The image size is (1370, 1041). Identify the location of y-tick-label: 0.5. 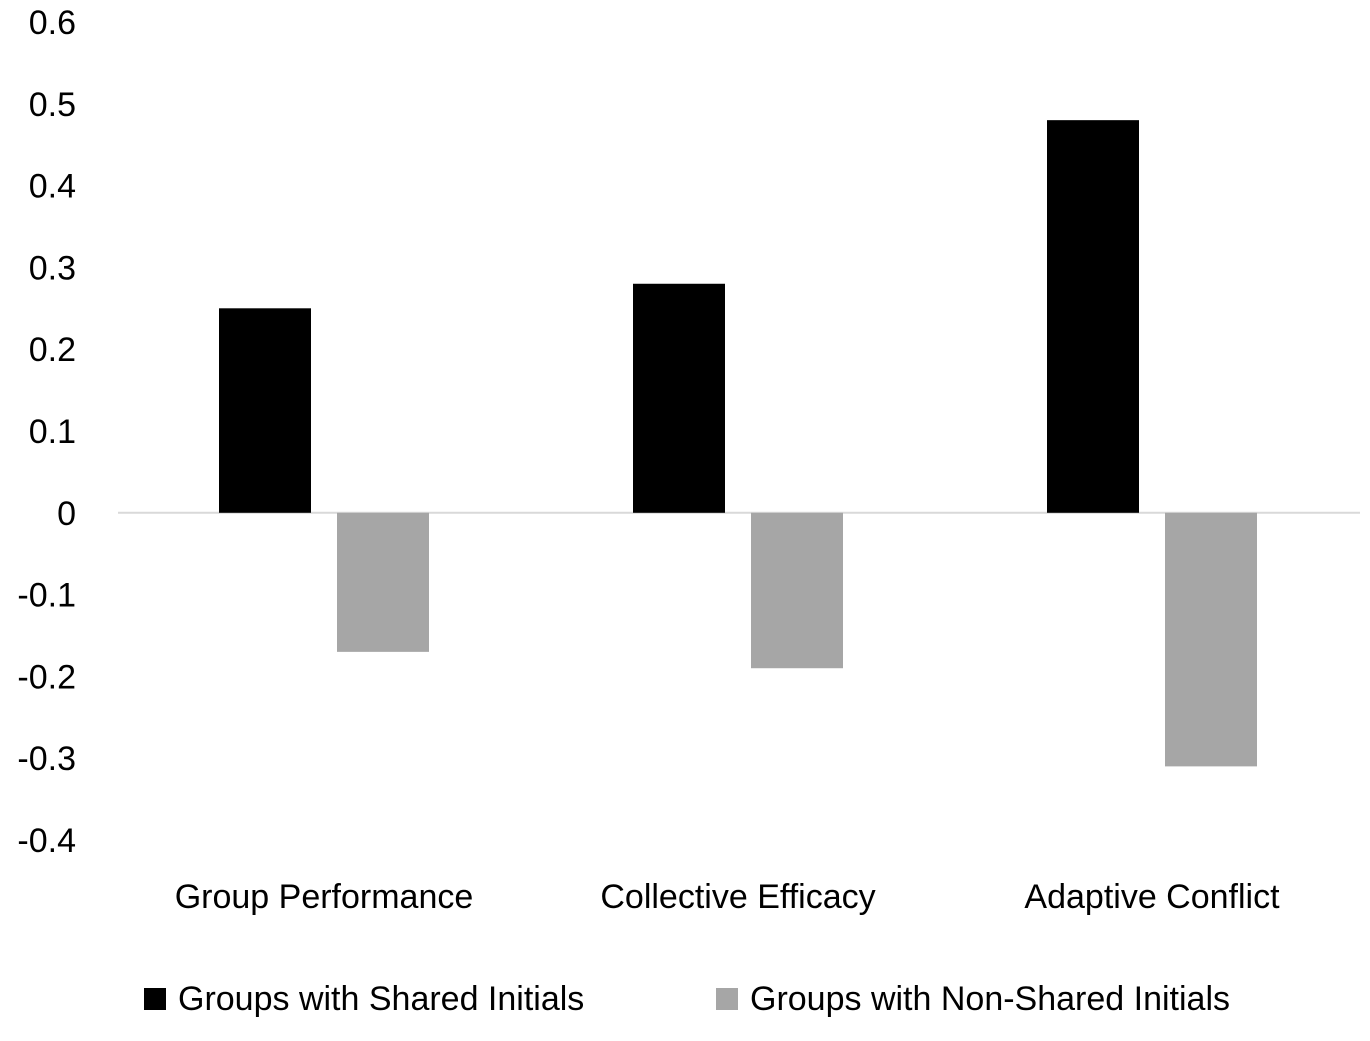
(52, 105).